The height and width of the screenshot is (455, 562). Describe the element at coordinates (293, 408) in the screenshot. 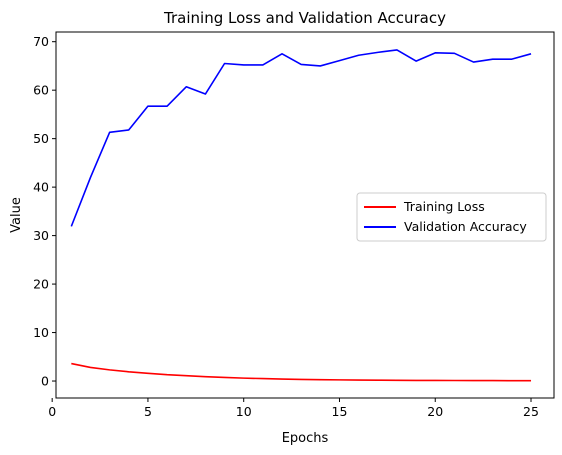

I see `x-axis-ticks: 0 5 10 15 20 25` at that location.